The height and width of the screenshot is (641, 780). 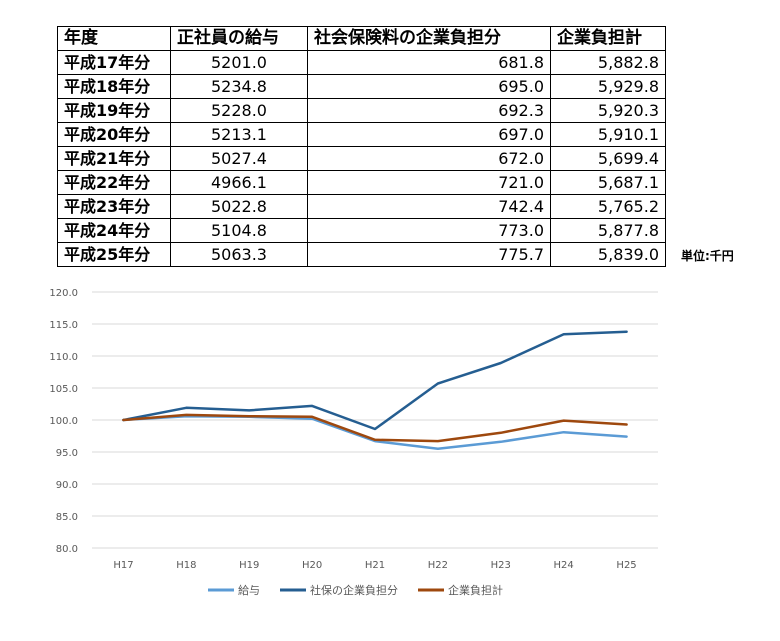 What do you see at coordinates (608, 110) in the screenshot?
I see `cell-total: 5,920.3` at bounding box center [608, 110].